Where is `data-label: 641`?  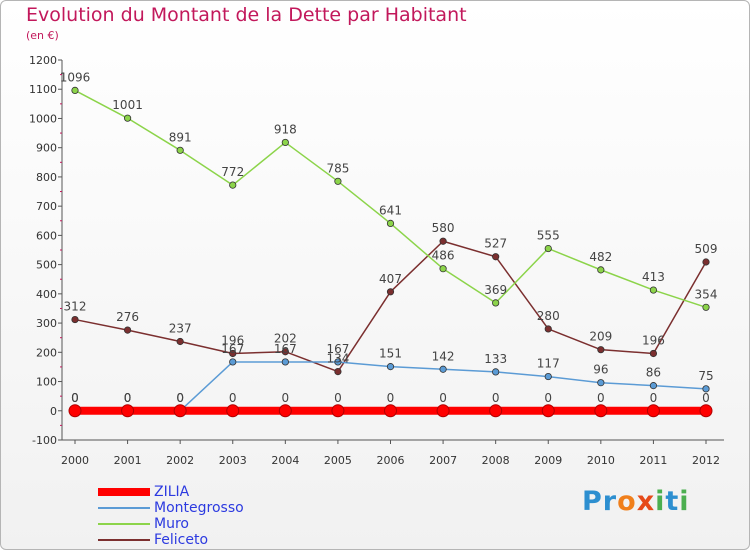
data-label: 641 is located at coordinates (390, 210).